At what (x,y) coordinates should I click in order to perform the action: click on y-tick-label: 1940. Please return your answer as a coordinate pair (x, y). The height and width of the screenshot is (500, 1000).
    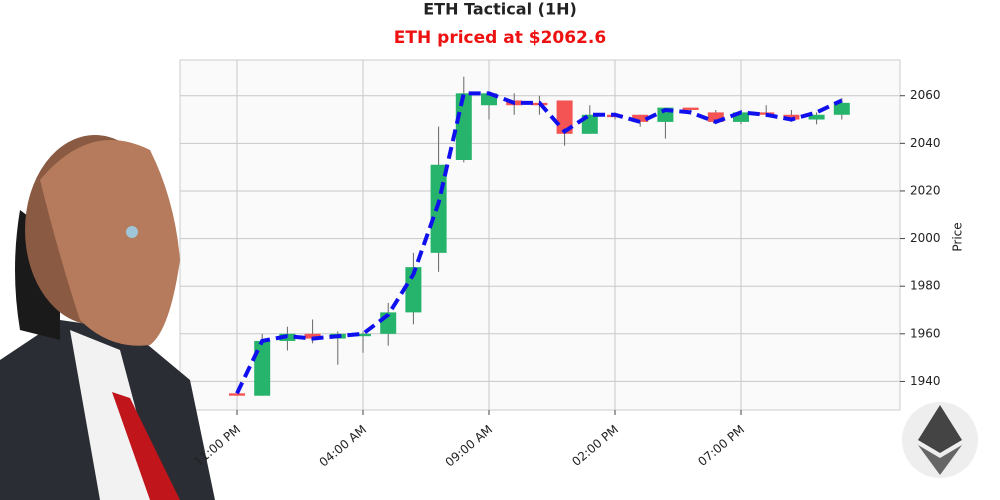
    Looking at the image, I should click on (925, 381).